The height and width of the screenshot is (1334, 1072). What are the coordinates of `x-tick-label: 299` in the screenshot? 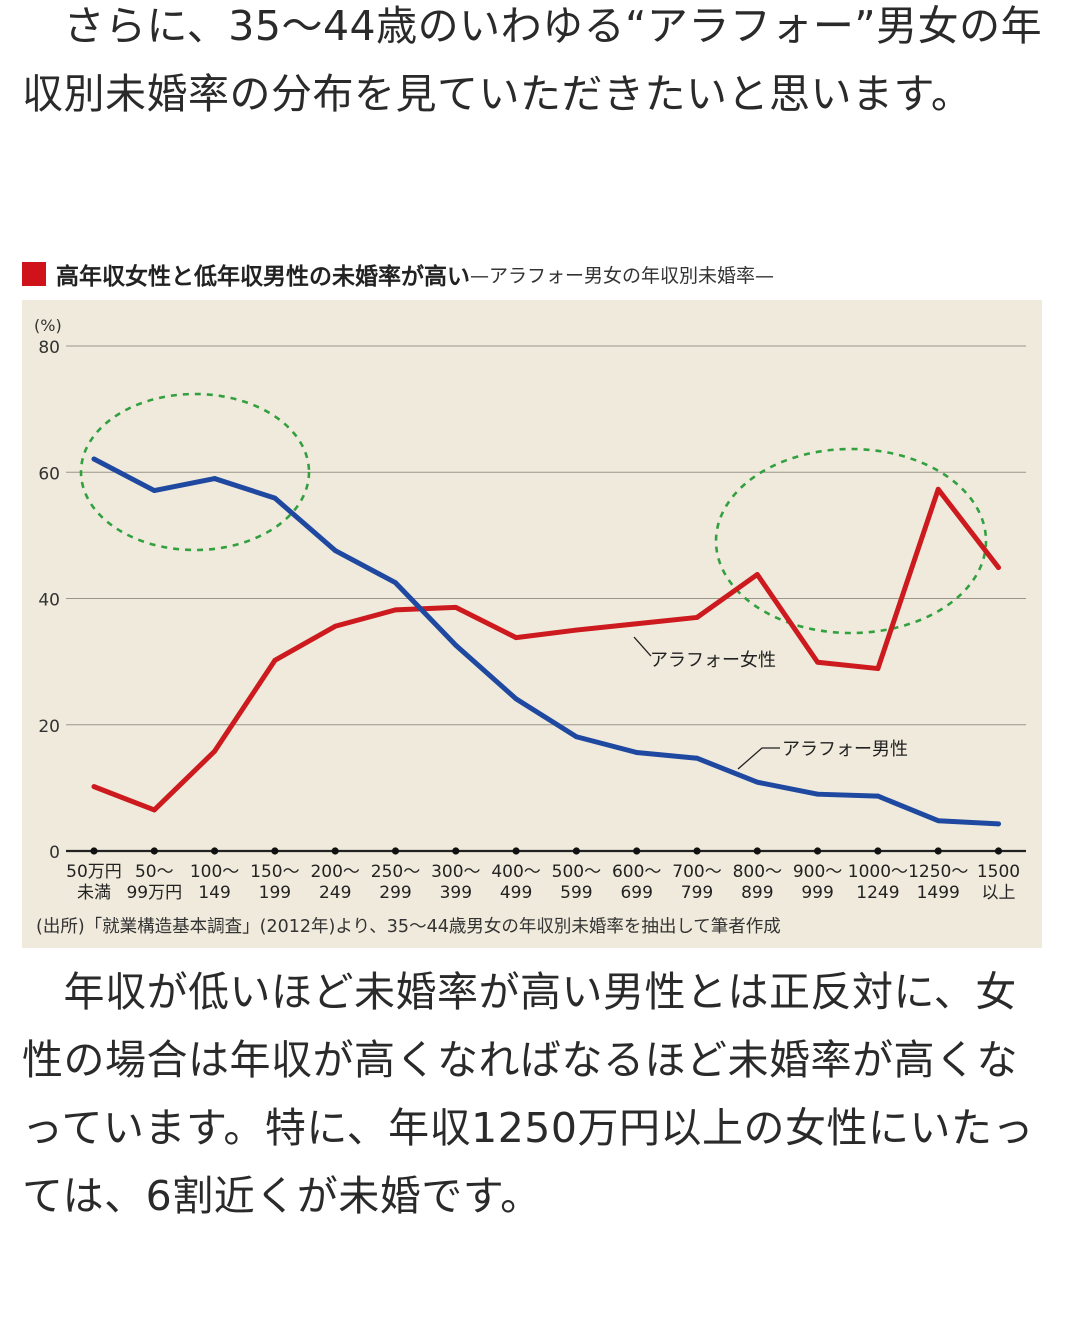 It's located at (395, 893).